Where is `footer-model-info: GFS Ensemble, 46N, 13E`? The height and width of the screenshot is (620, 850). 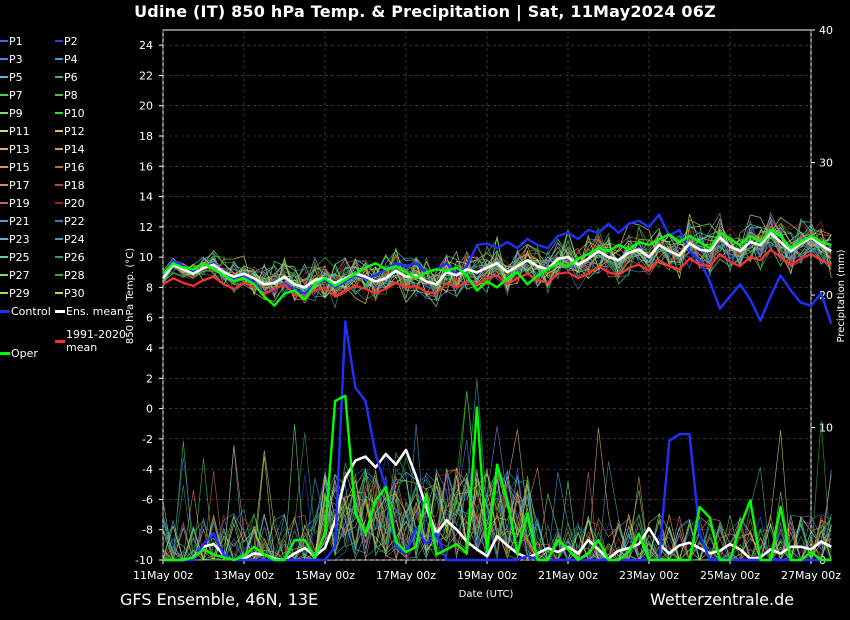 footer-model-info: GFS Ensemble, 46N, 13E is located at coordinates (219, 599).